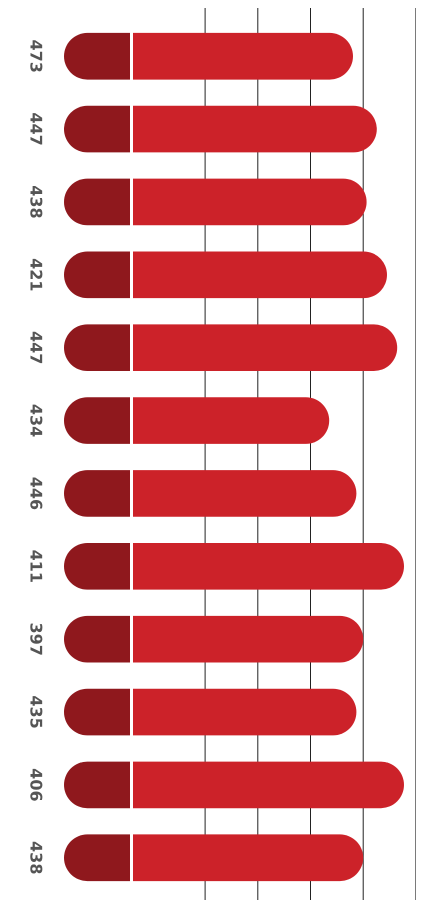 This screenshot has height=908, width=424. What do you see at coordinates (36, 785) in the screenshot?
I see `y-tick-label: 406` at bounding box center [36, 785].